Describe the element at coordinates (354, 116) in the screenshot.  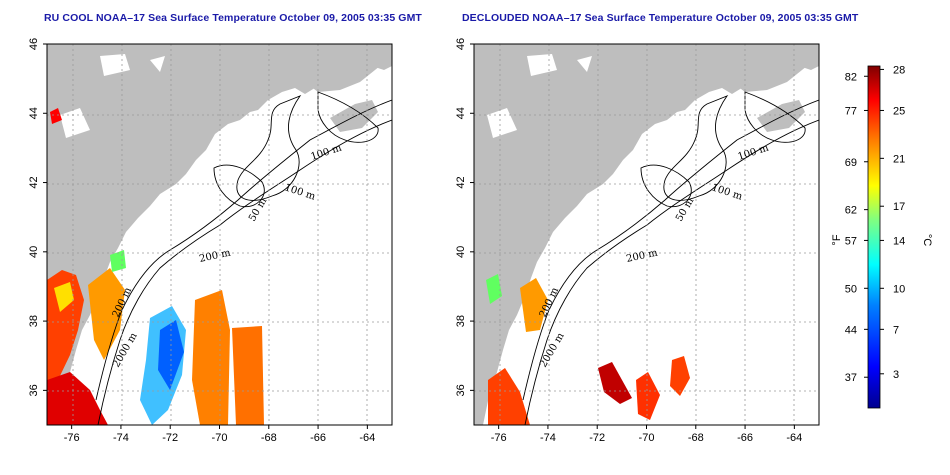
I see `left-sable-area` at that location.